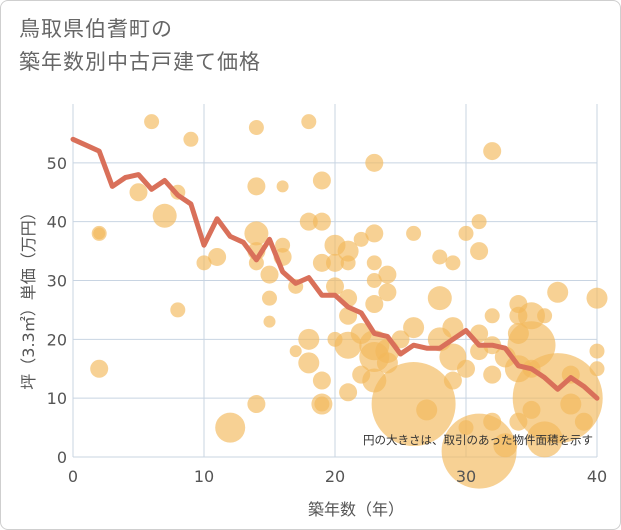 The width and height of the screenshot is (621, 530). I want to click on x-axis-ticks: 0 10 20 30 40, so click(337, 476).